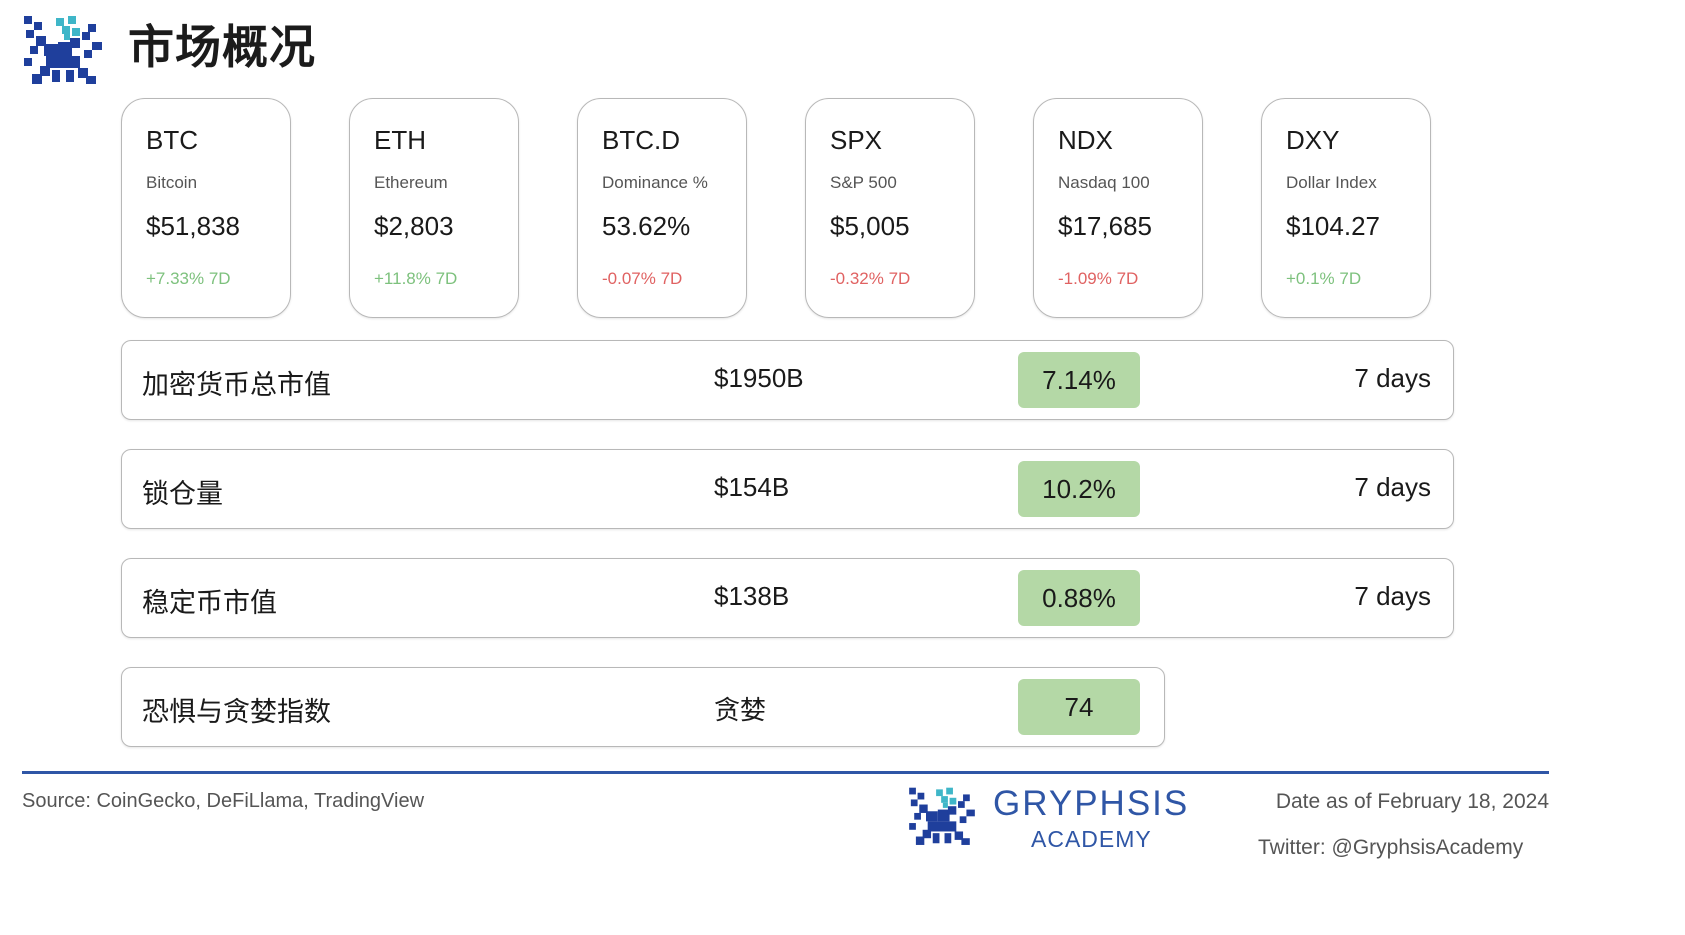 The height and width of the screenshot is (935, 1685). I want to click on footer-divider, so click(785, 772).